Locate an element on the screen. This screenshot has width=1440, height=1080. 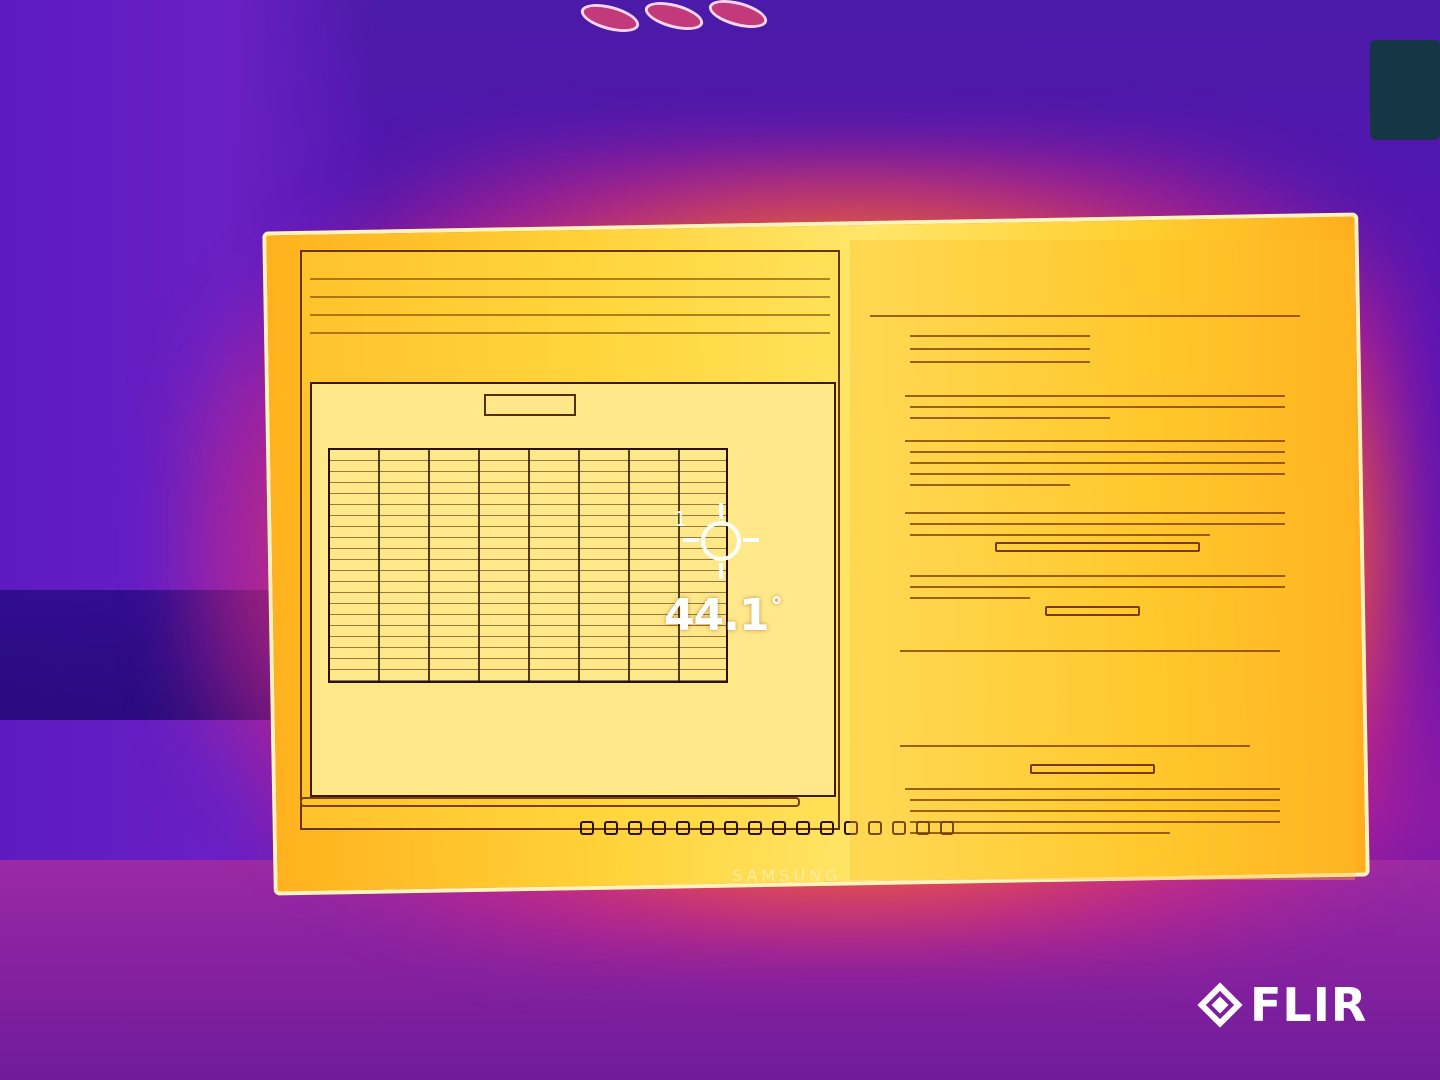
flir-logo: FLIR is located at coordinates (1301, 1005).